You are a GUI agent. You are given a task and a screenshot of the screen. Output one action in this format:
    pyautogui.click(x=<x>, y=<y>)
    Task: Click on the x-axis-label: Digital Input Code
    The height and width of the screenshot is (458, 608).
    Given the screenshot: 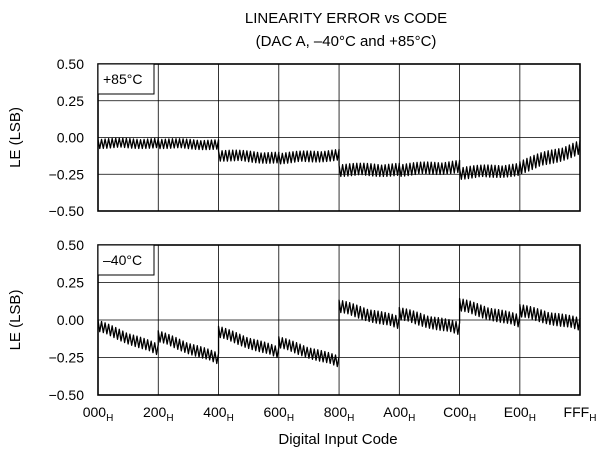 What is the action you would take?
    pyautogui.click(x=337, y=439)
    